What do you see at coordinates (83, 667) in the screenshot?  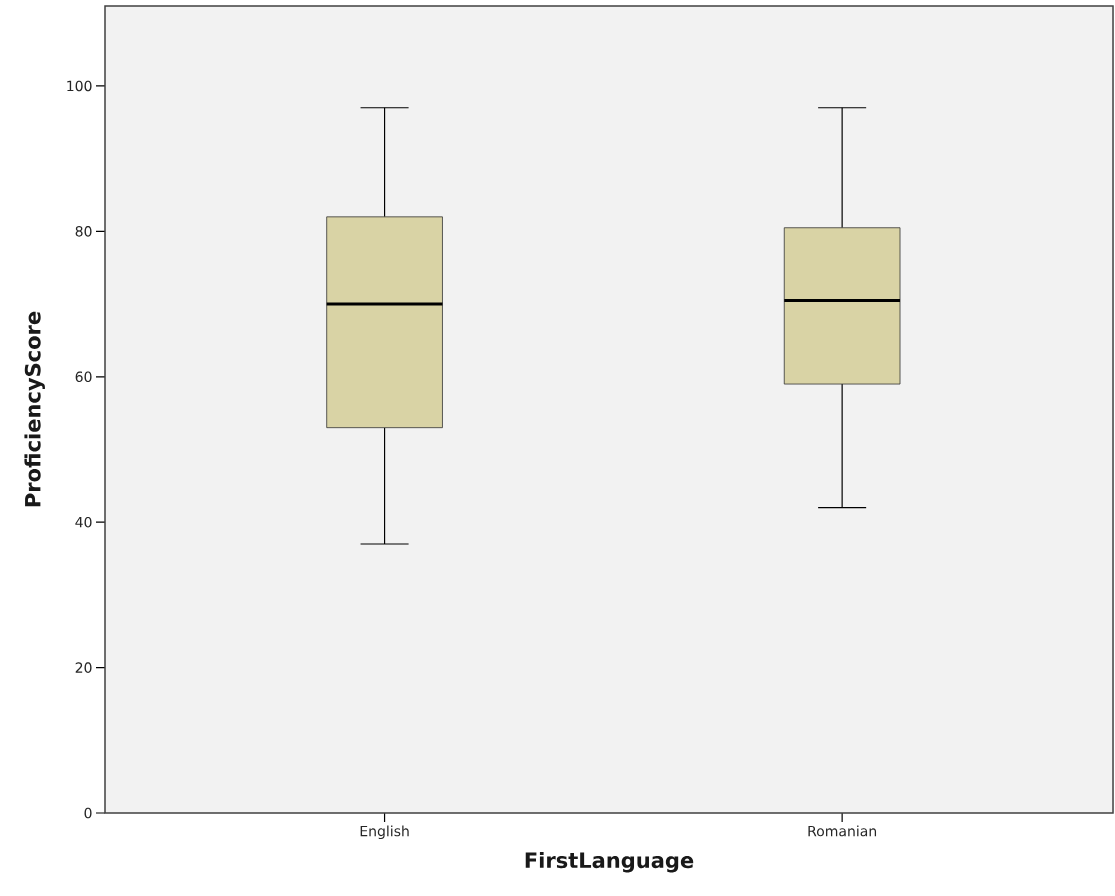 I see `y-tick-label: 20` at bounding box center [83, 667].